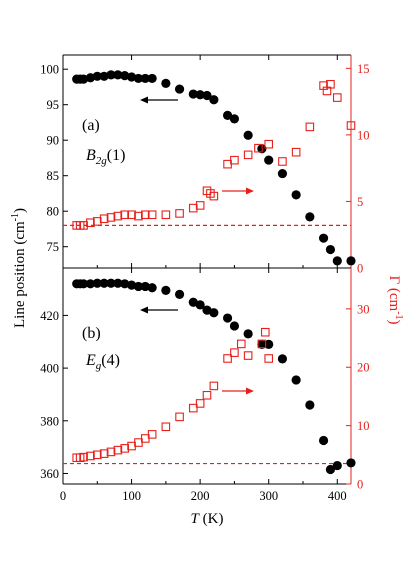 Image resolution: width=415 pixels, height=573 pixels. What do you see at coordinates (53, 176) in the screenshot?
I see `y-left-tick-label: 85` at bounding box center [53, 176].